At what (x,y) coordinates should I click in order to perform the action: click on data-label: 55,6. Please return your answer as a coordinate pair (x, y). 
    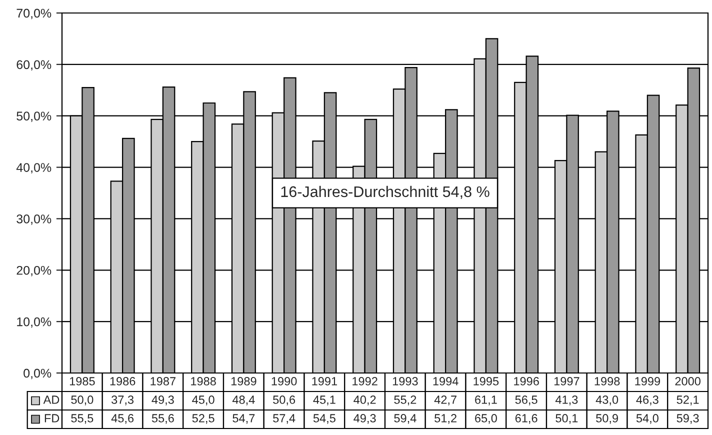
    Looking at the image, I should click on (163, 419).